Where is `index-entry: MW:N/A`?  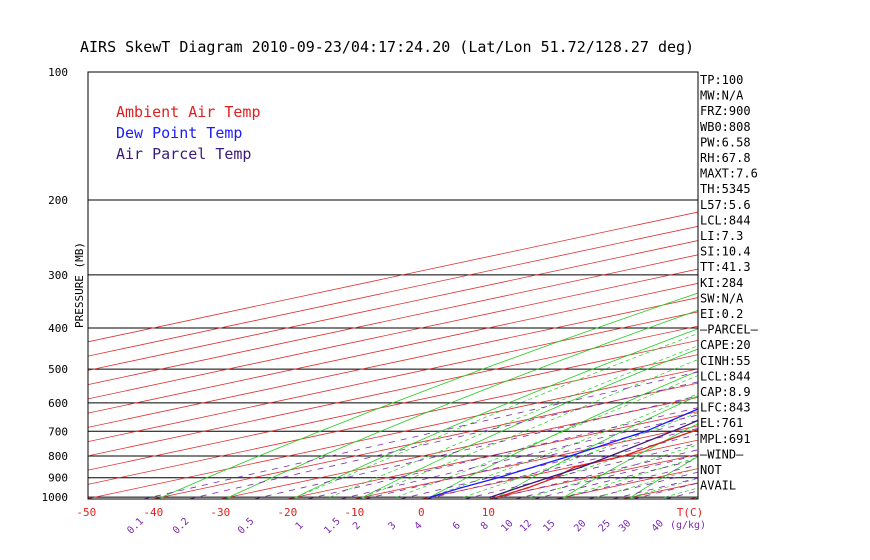 index-entry: MW:N/A is located at coordinates (722, 96).